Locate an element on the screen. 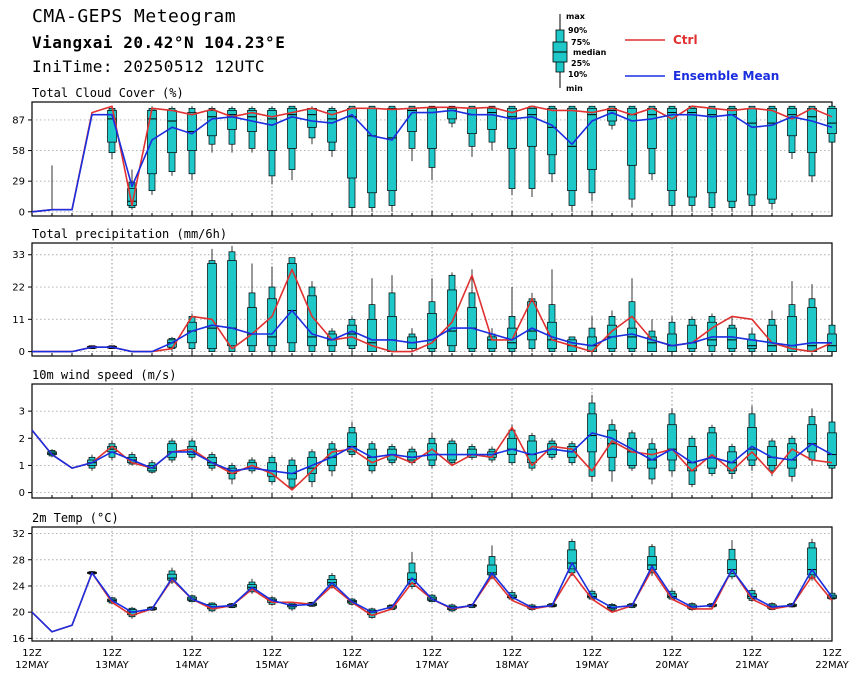 This screenshot has width=860, height=680. panel-title: Total Cloud Cover (%) is located at coordinates (108, 93).